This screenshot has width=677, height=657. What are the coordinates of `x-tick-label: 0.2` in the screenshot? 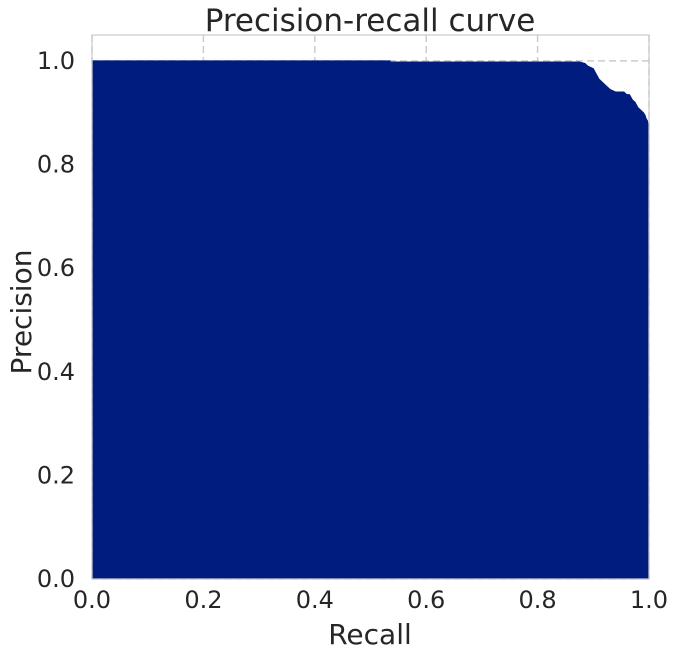 It's located at (203, 600).